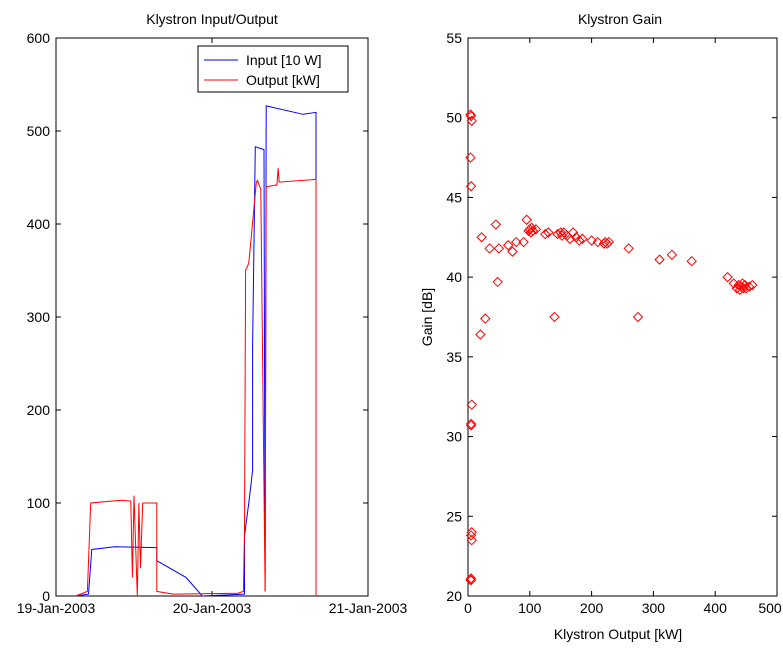  Describe the element at coordinates (39, 224) in the screenshot. I see `y-tick-label: 400` at that location.